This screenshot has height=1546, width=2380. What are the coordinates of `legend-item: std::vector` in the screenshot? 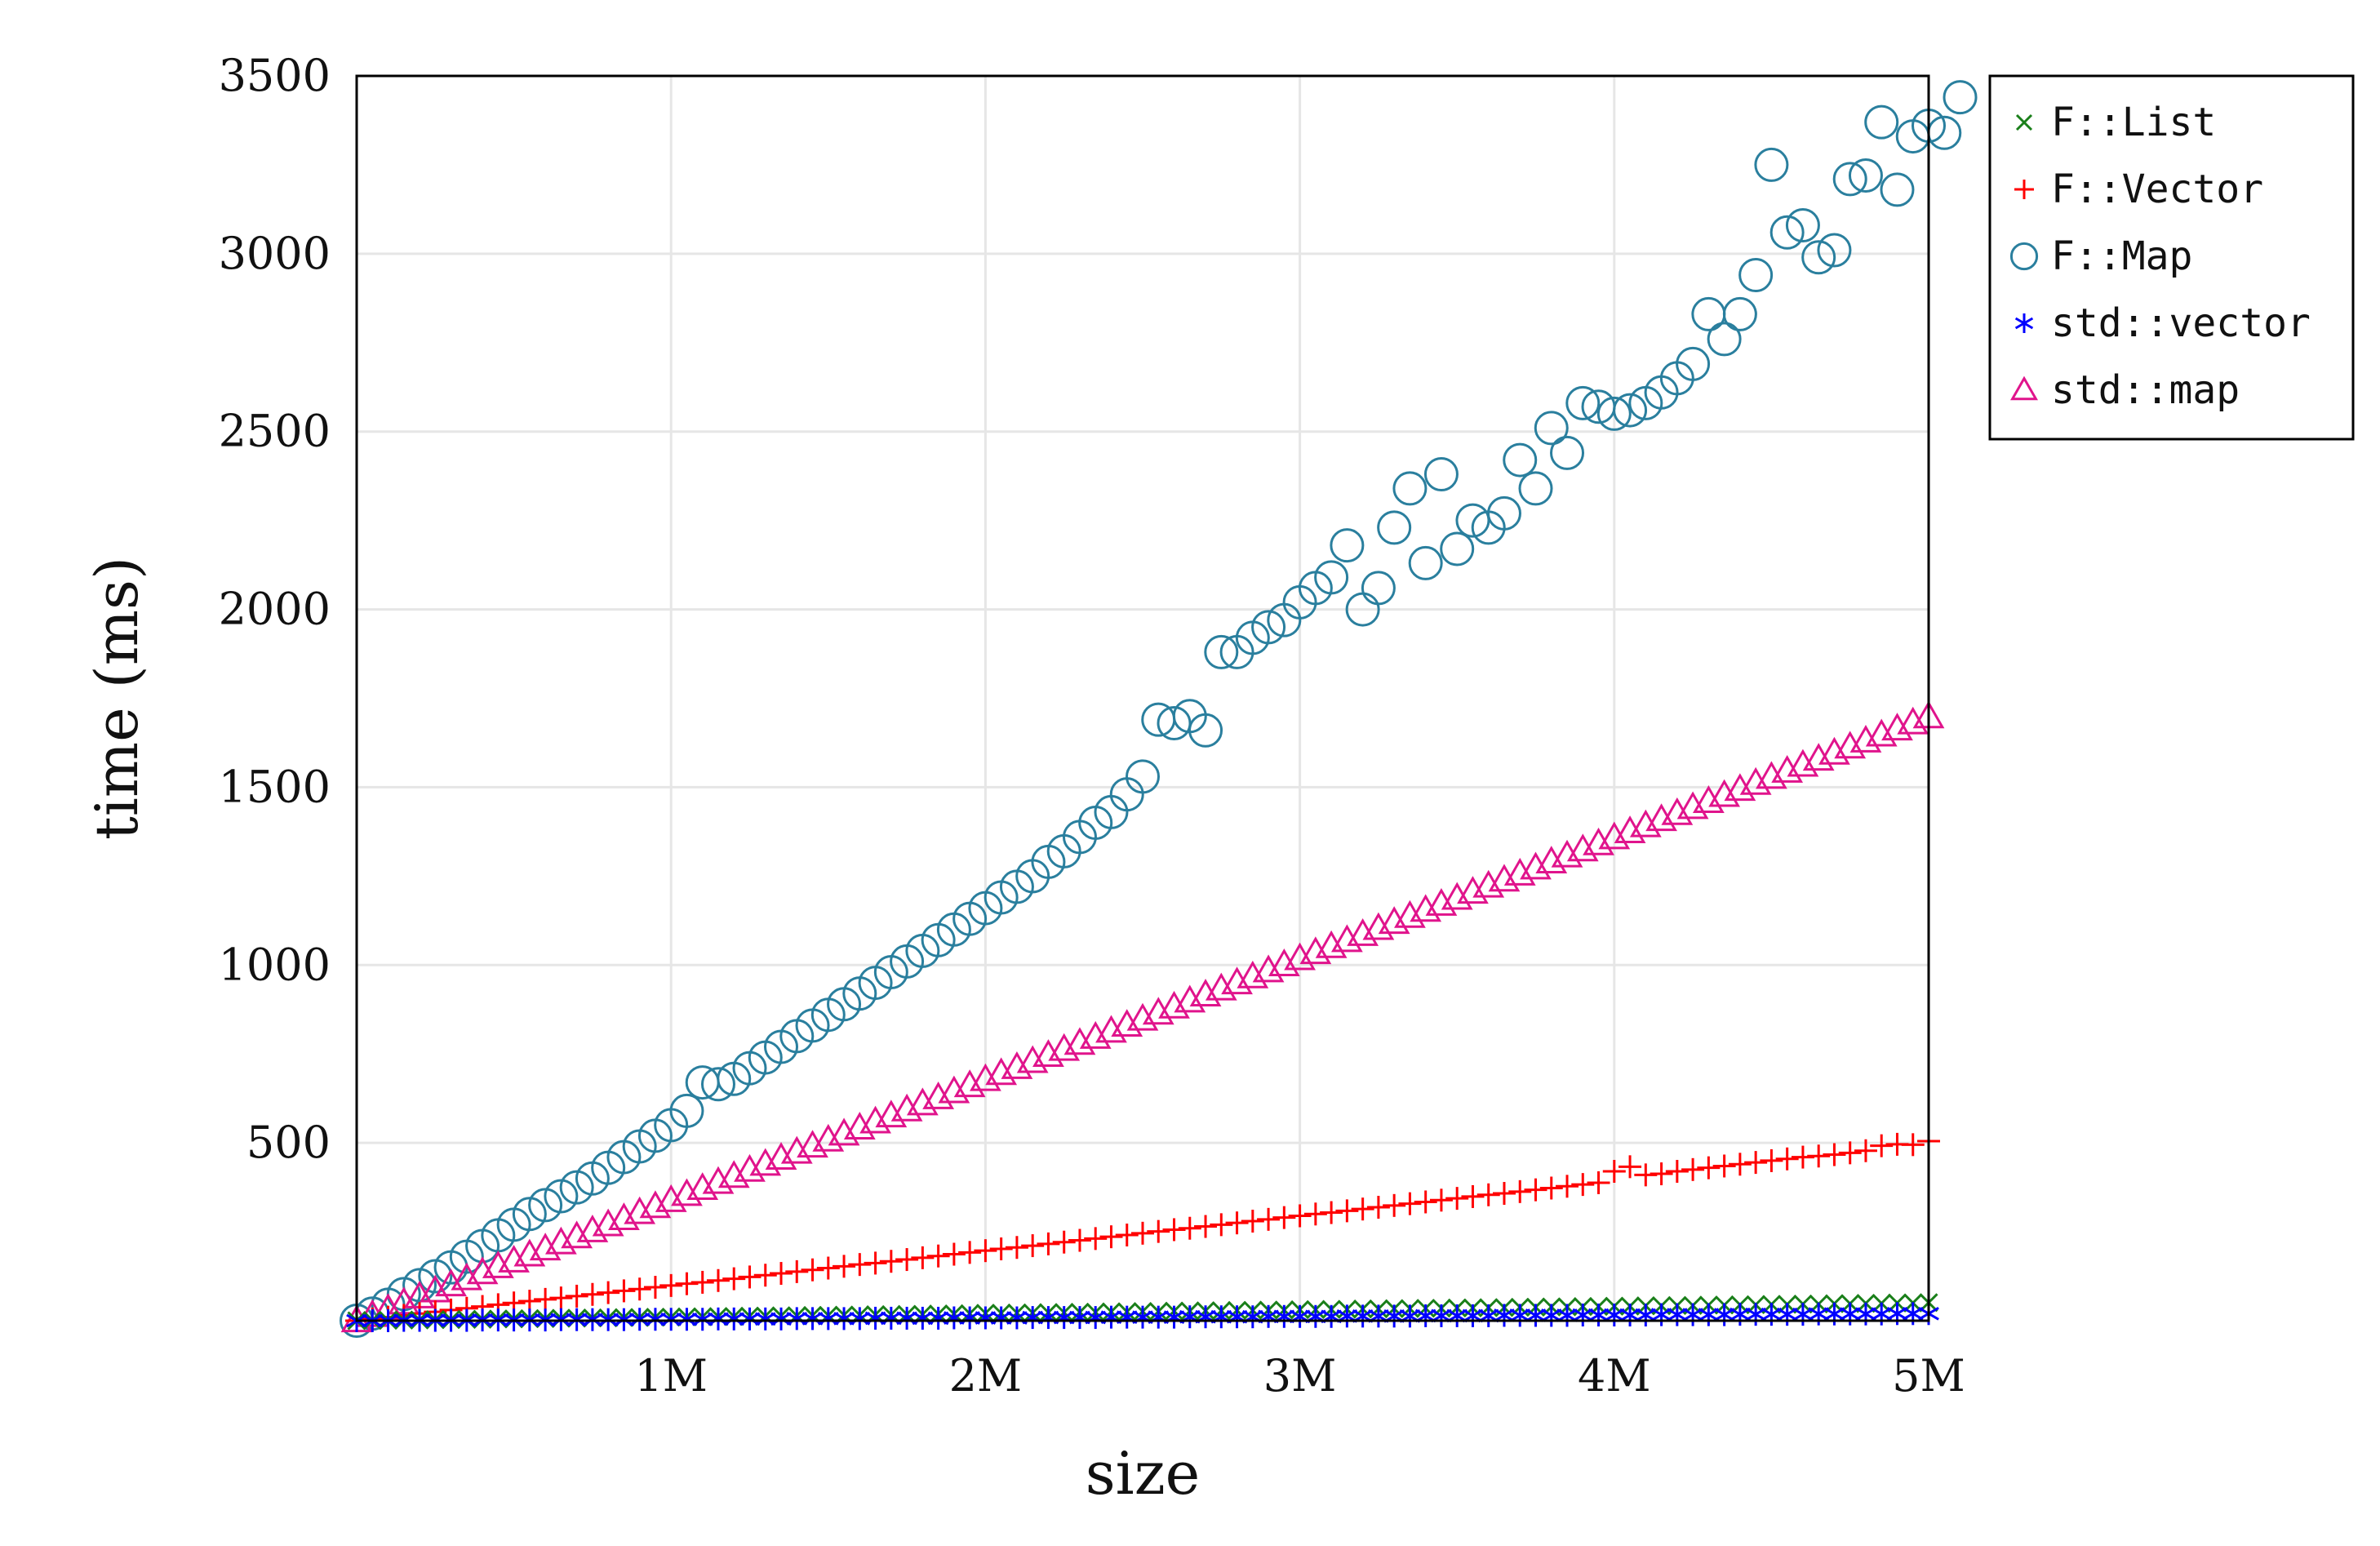 It's located at (2162, 323).